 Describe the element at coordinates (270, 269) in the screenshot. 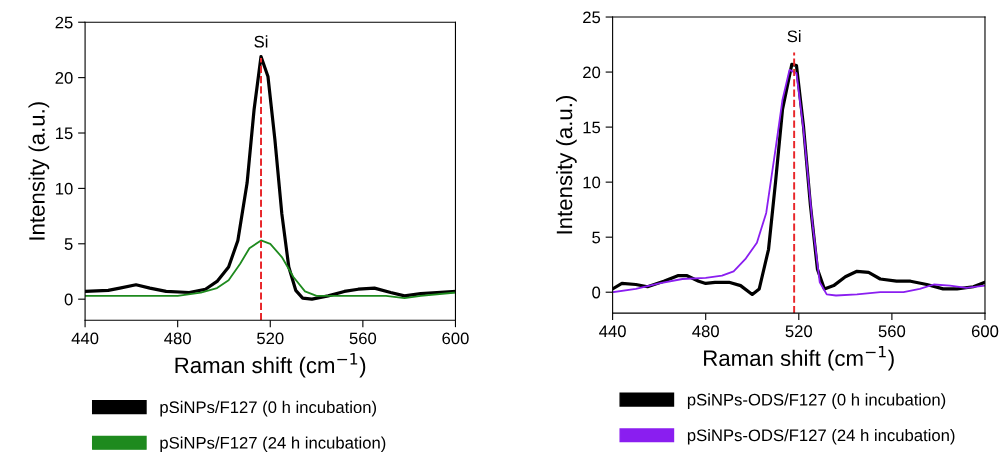

I see `line-series` at that location.